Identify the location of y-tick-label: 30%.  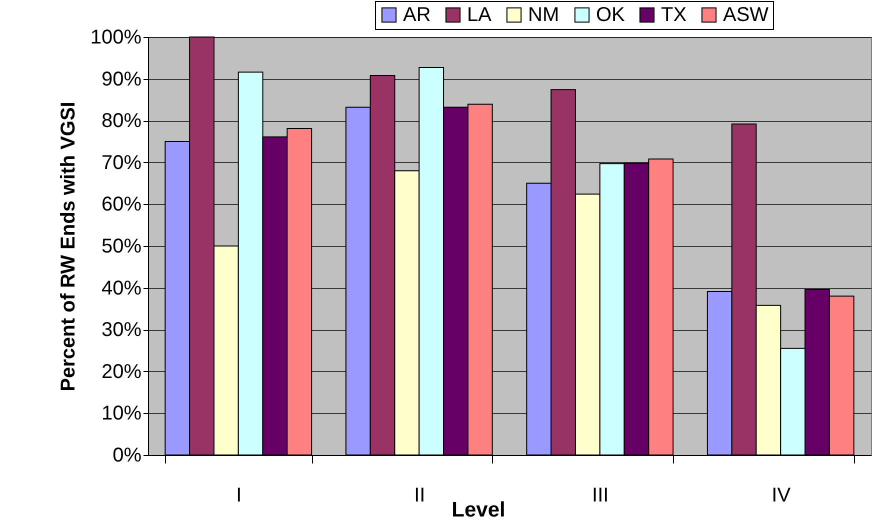
(121, 330).